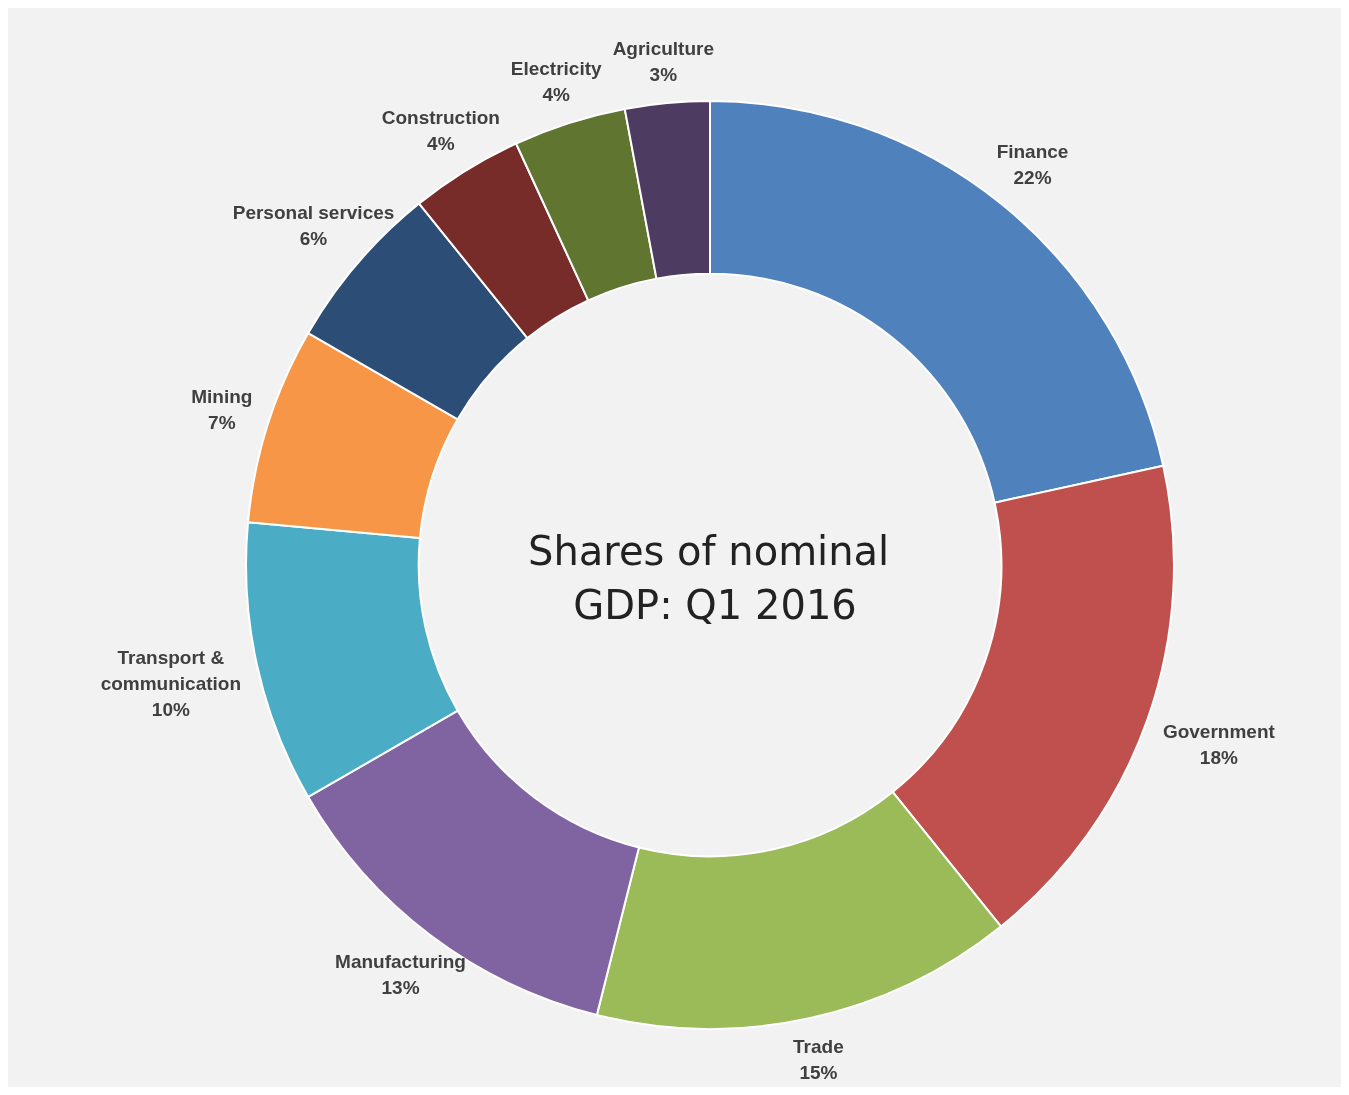 This screenshot has height=1095, width=1349. Describe the element at coordinates (222, 423) in the screenshot. I see `data-label: 7%` at that location.